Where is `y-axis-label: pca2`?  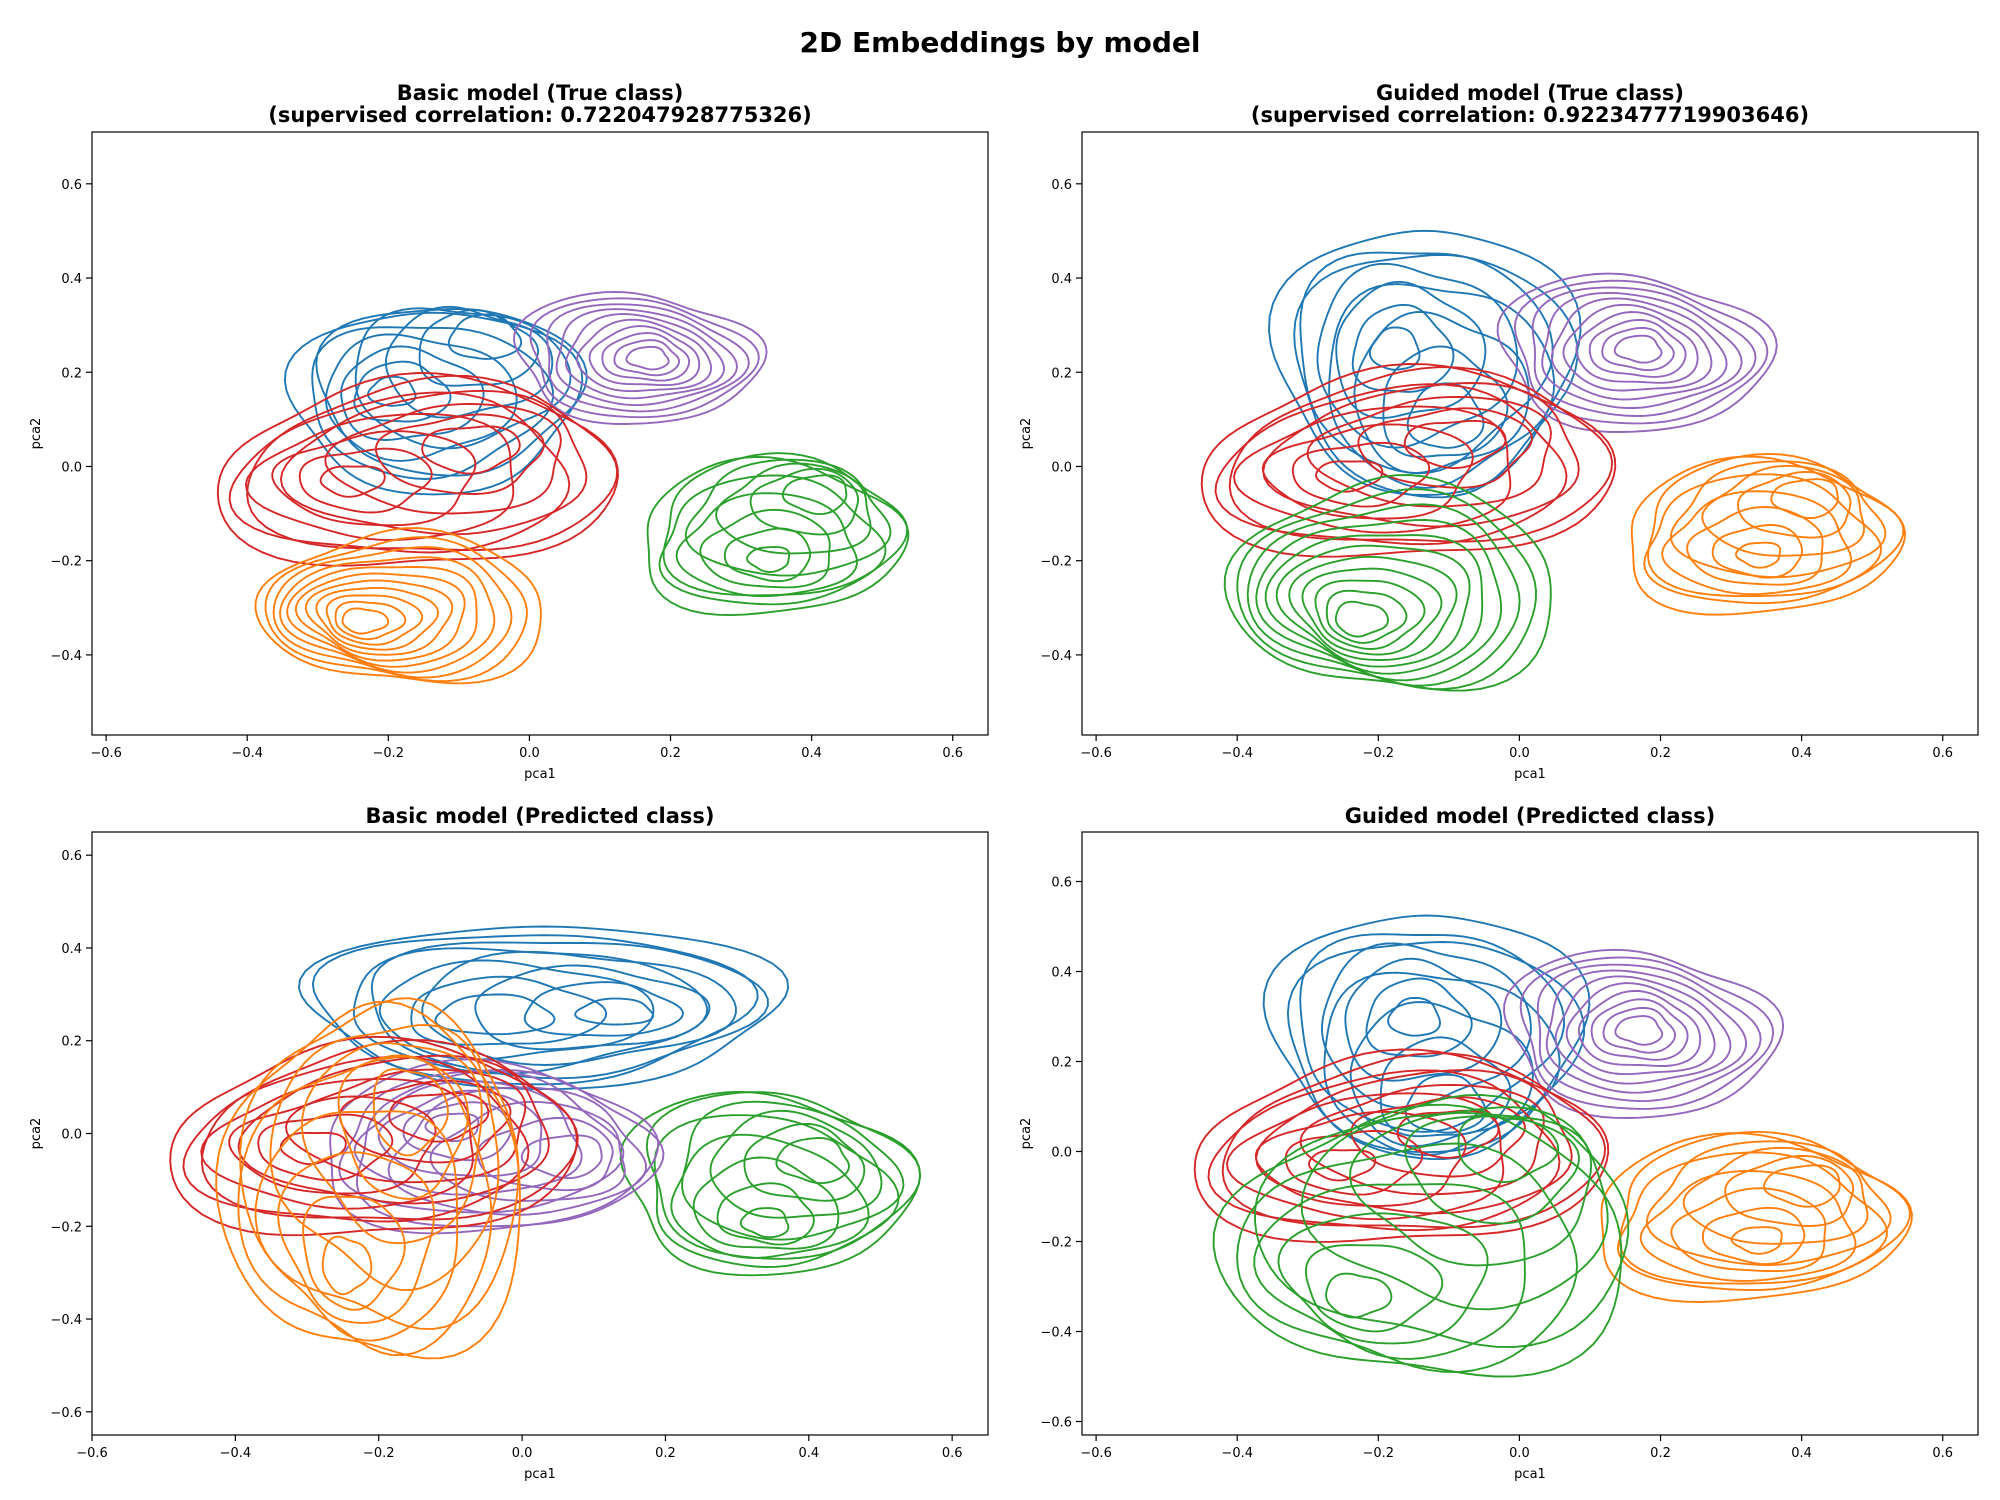 y-axis-label: pca2 is located at coordinates (1026, 434).